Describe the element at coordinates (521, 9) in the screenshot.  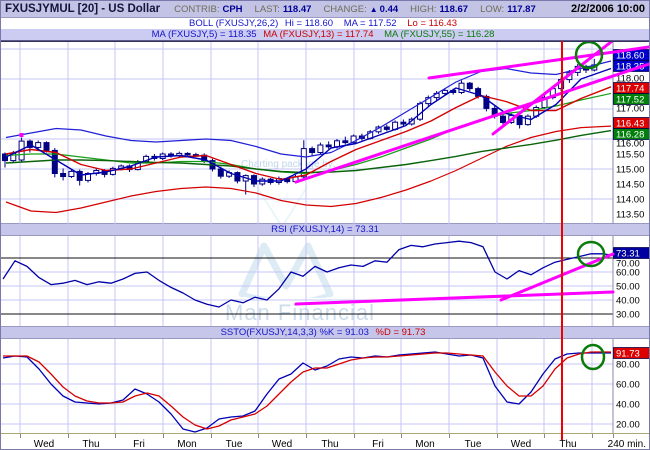
I see `low-value: 117.87` at that location.